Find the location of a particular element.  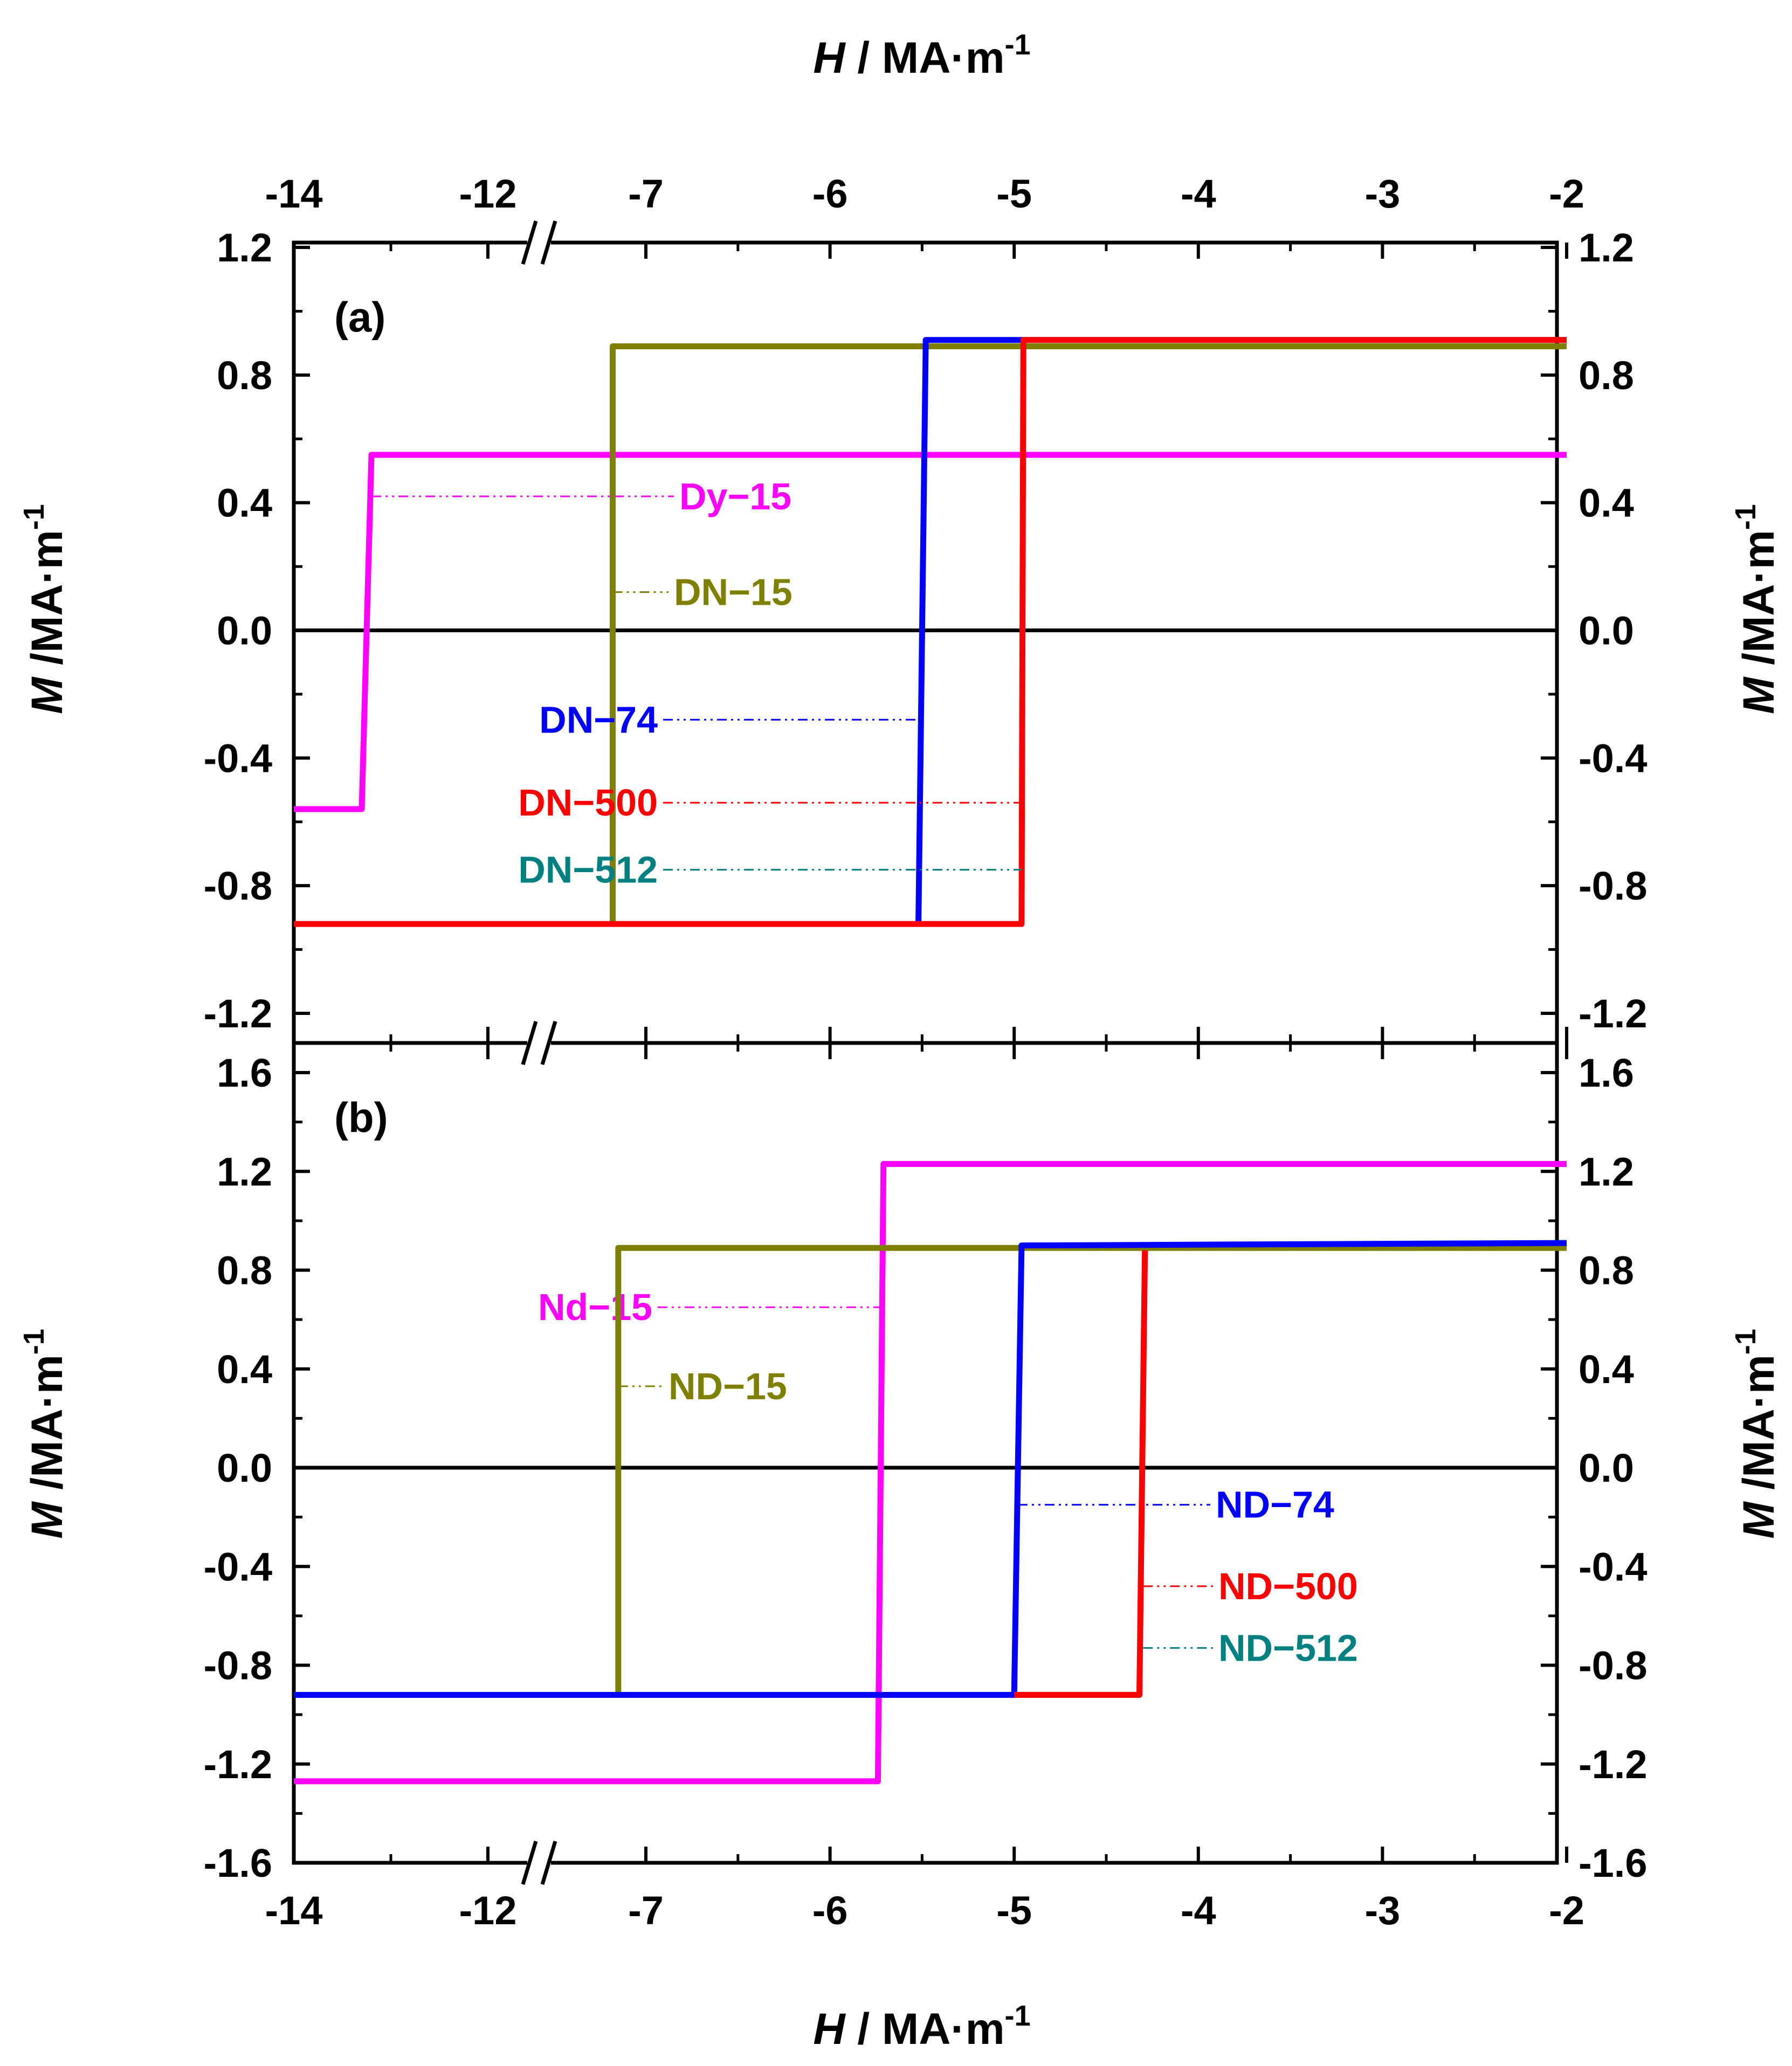

x-tick-label-bottom: -4 is located at coordinates (1198, 1910).